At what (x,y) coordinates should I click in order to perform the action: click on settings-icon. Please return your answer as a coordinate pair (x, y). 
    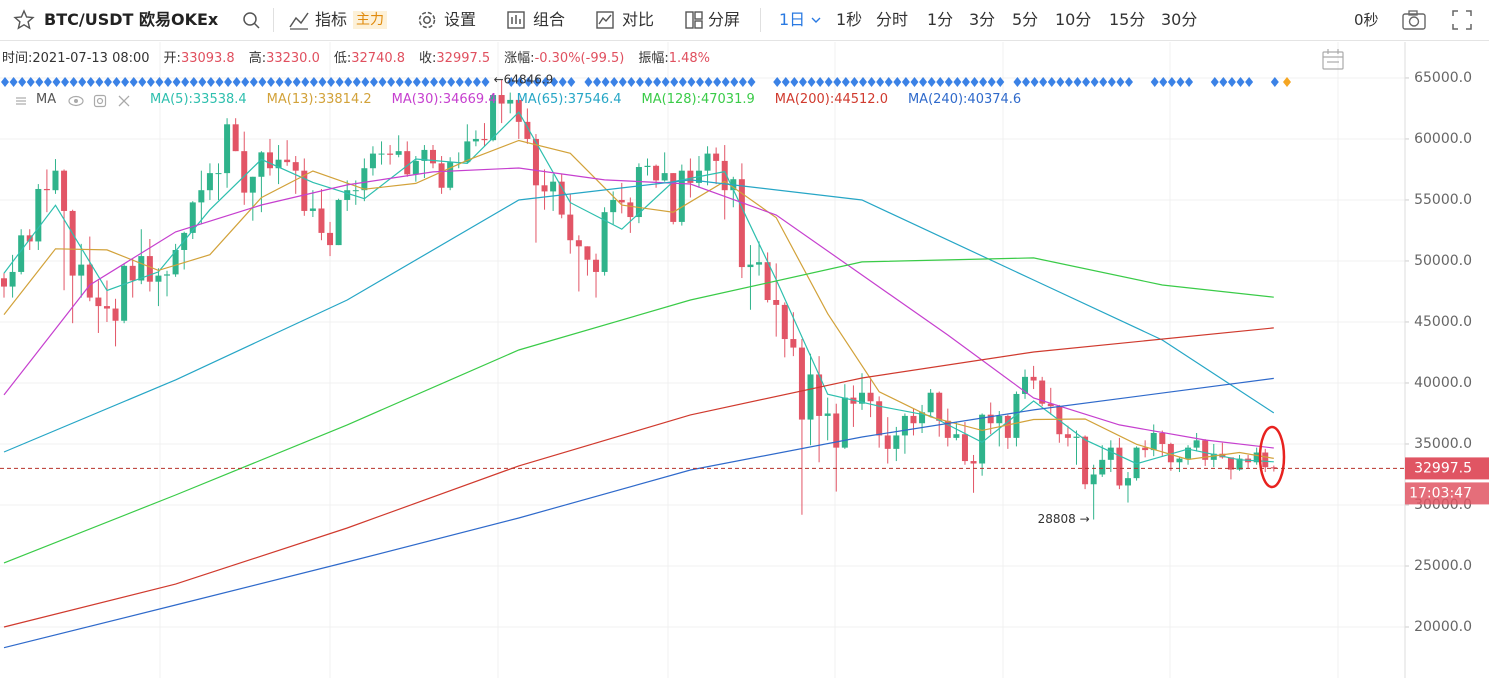
    Looking at the image, I should click on (427, 20).